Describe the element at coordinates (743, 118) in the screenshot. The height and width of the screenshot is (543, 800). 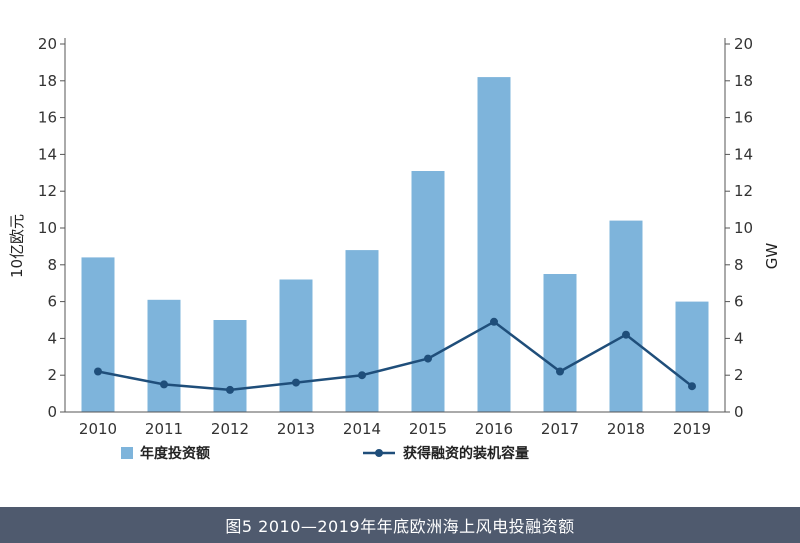
I see `y2-tick-label: 16` at that location.